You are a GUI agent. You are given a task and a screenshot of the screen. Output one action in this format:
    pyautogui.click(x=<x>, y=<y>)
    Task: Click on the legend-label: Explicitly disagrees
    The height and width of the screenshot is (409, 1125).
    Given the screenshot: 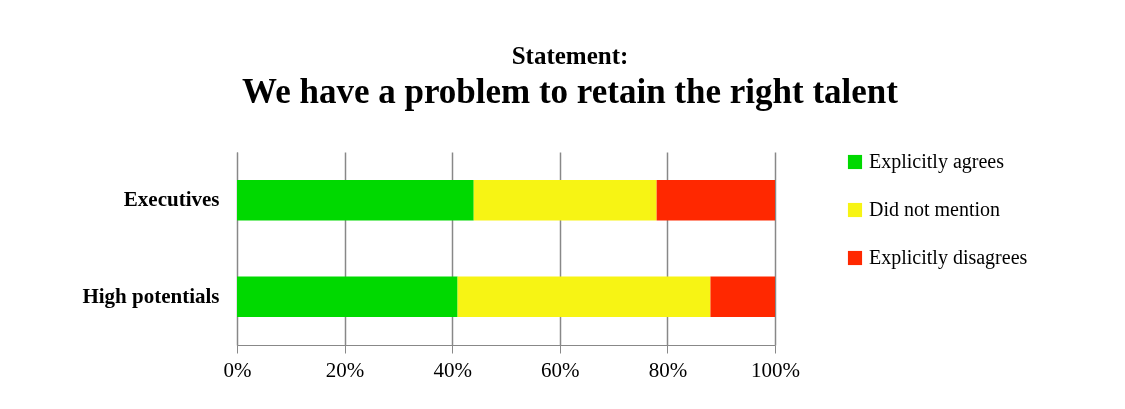 What is the action you would take?
    pyautogui.click(x=948, y=257)
    